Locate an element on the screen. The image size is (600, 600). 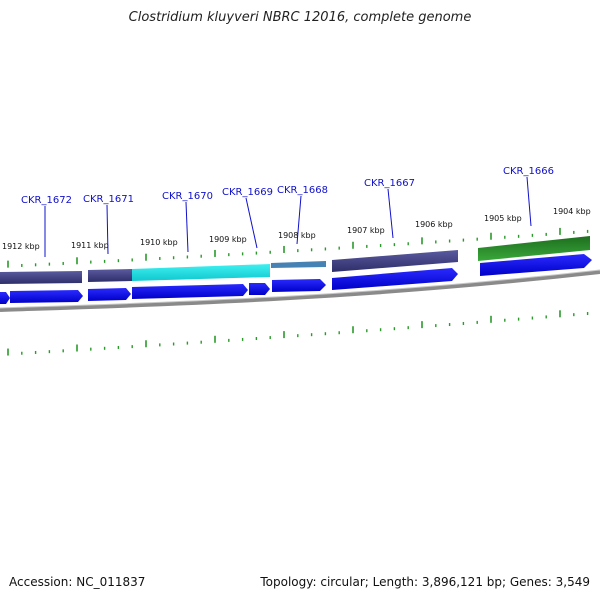
feature-band is located at coordinates (295, 260).